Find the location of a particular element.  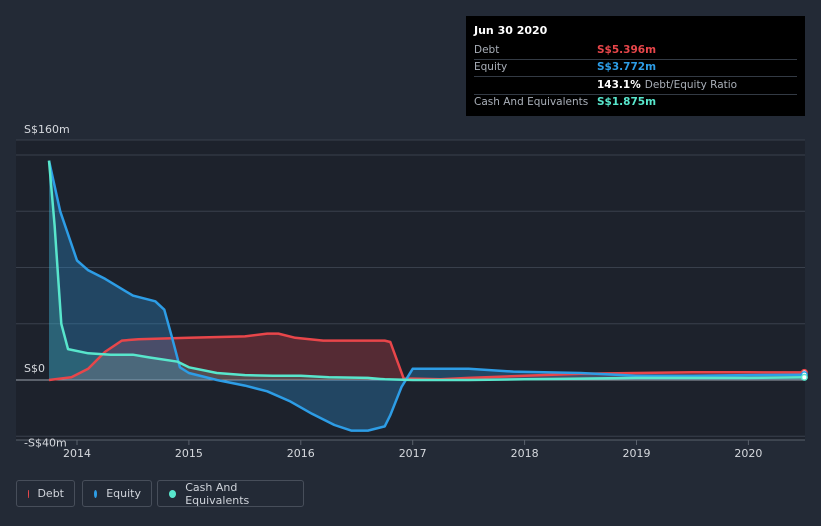

tooltip-ratio-caption: Debt/Equity Ratio is located at coordinates (691, 84).